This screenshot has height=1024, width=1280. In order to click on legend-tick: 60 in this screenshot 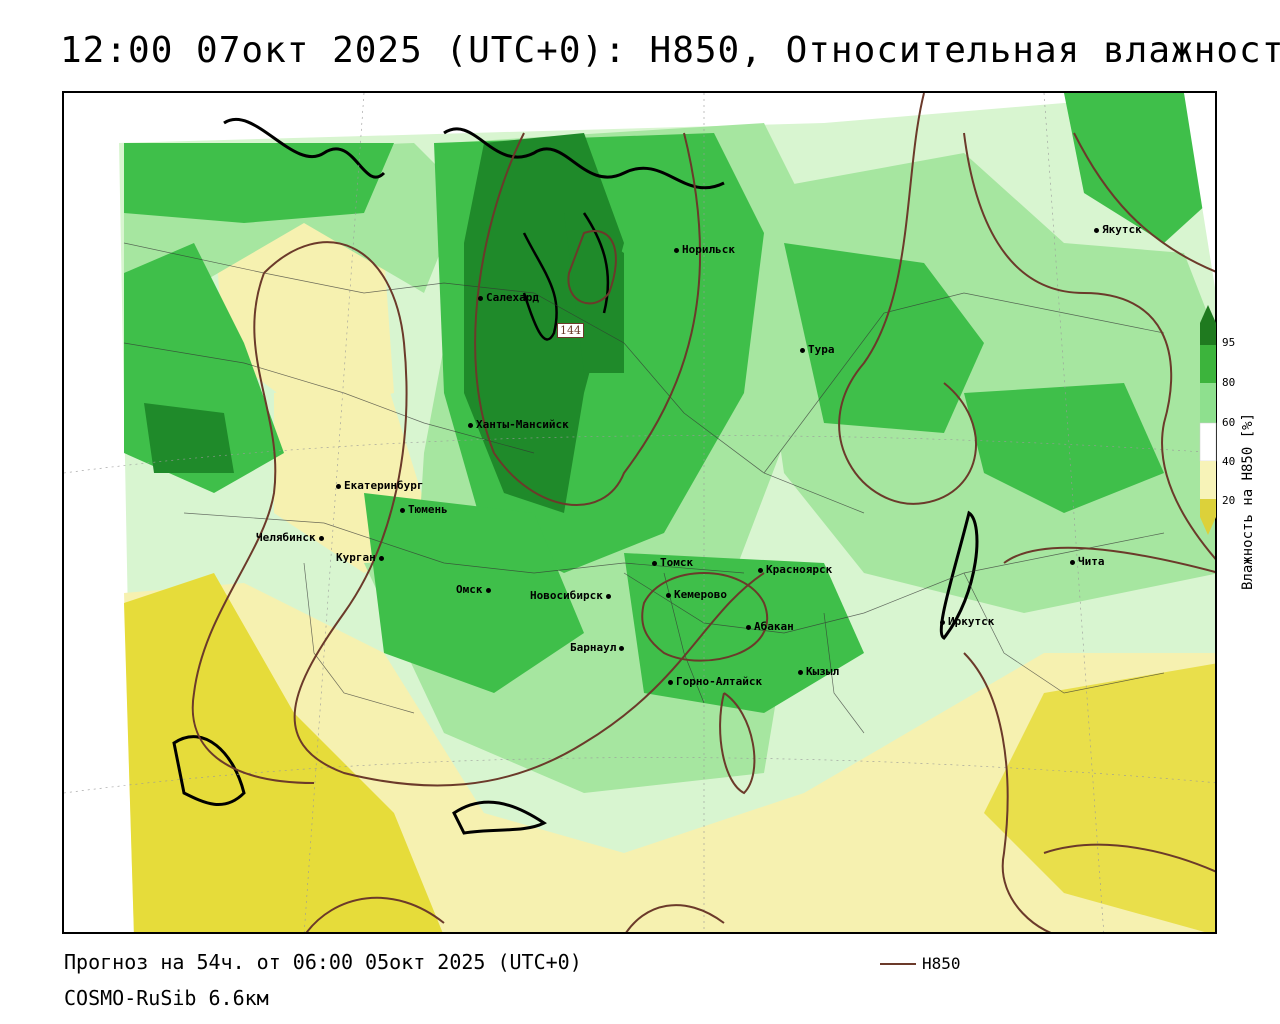, I will do `click(1229, 422)`.